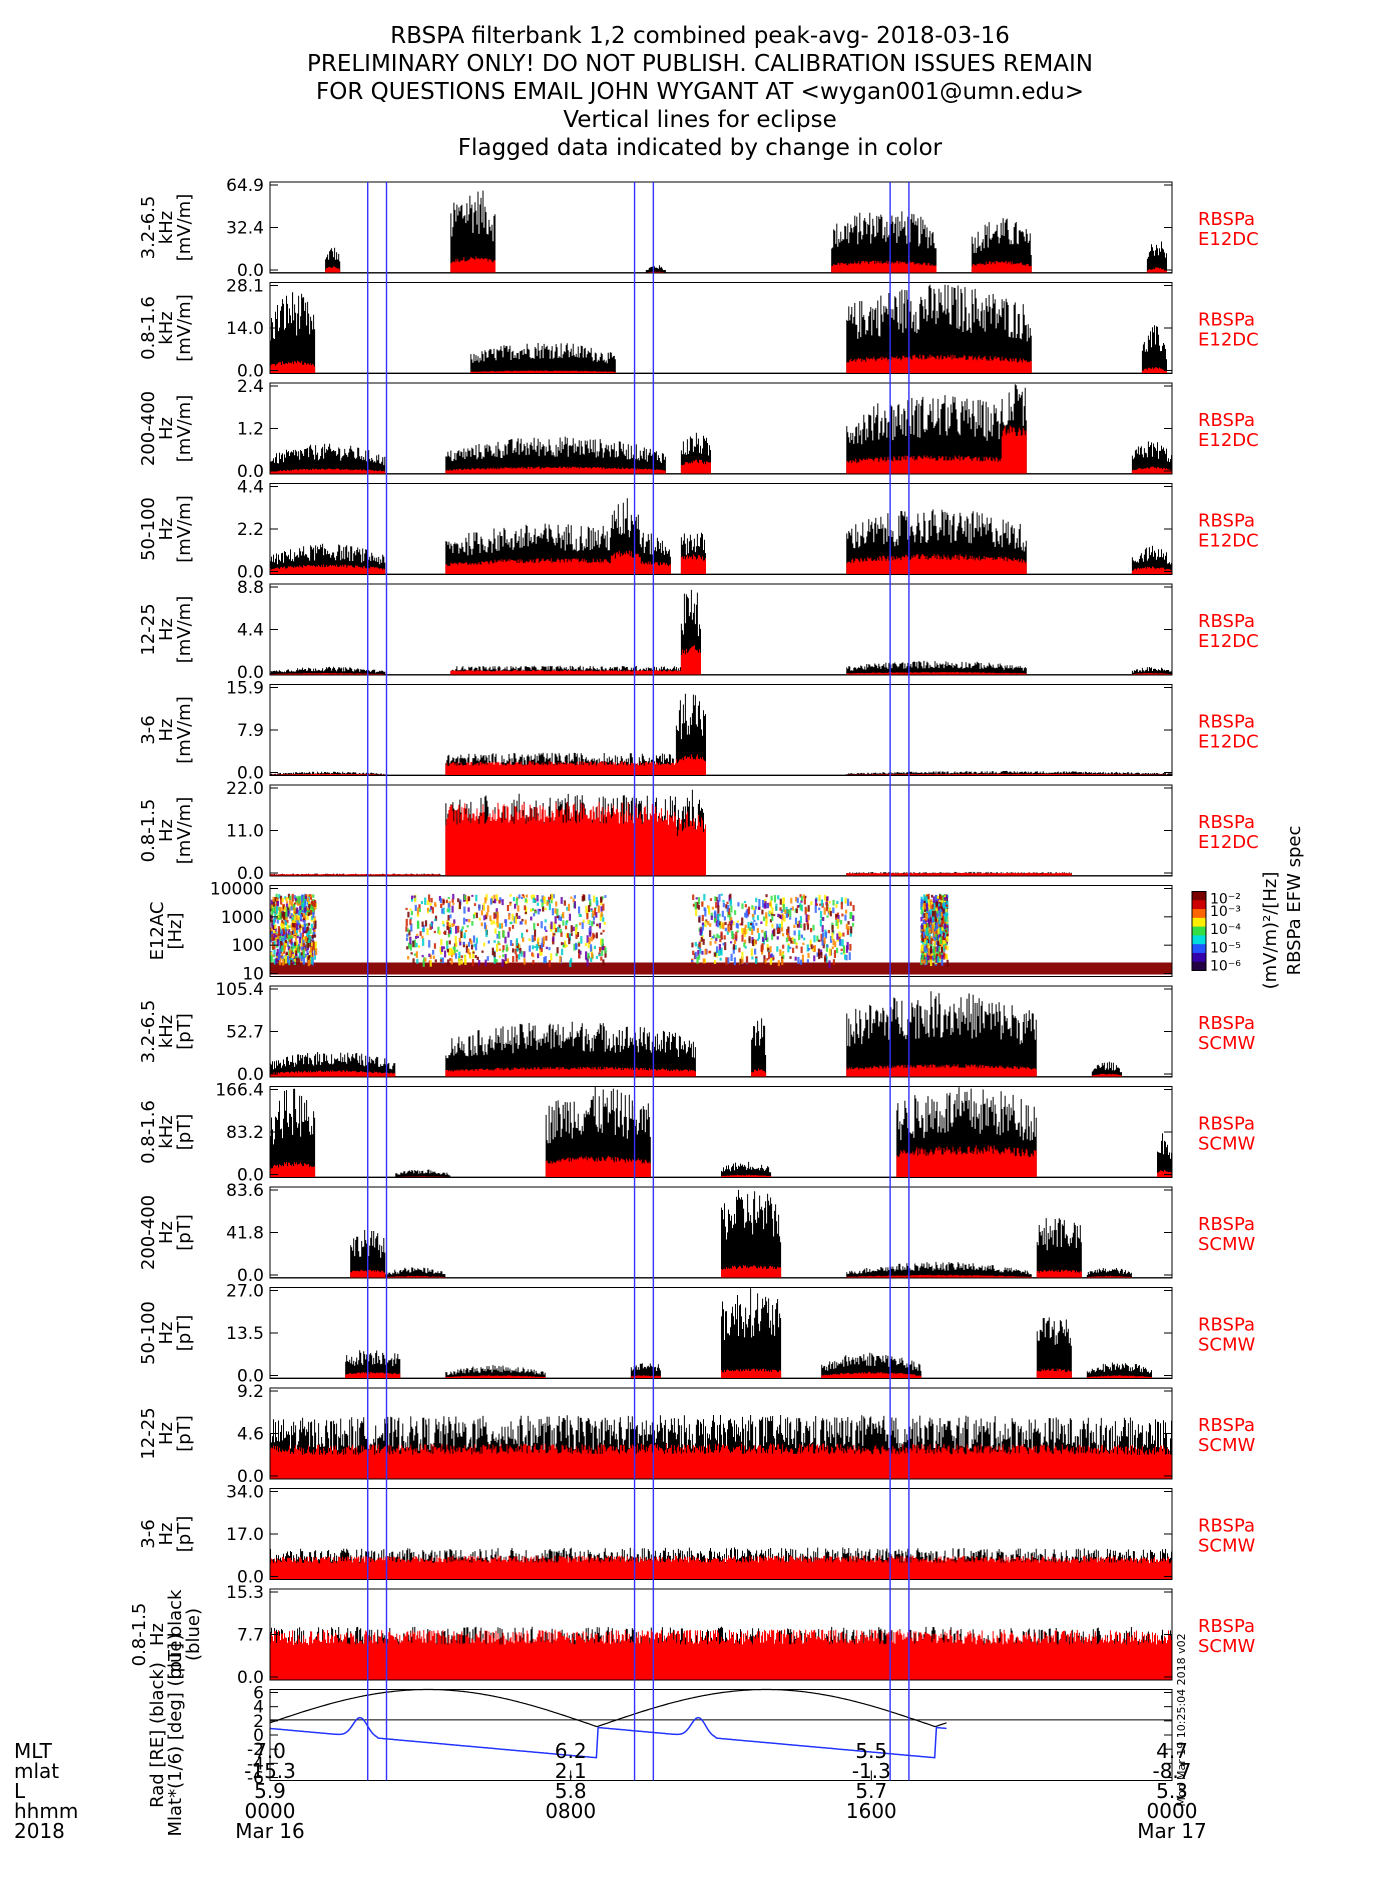 This screenshot has height=1900, width=1400. Describe the element at coordinates (250, 1392) in the screenshot. I see `y-tick-label: 9.2` at that location.